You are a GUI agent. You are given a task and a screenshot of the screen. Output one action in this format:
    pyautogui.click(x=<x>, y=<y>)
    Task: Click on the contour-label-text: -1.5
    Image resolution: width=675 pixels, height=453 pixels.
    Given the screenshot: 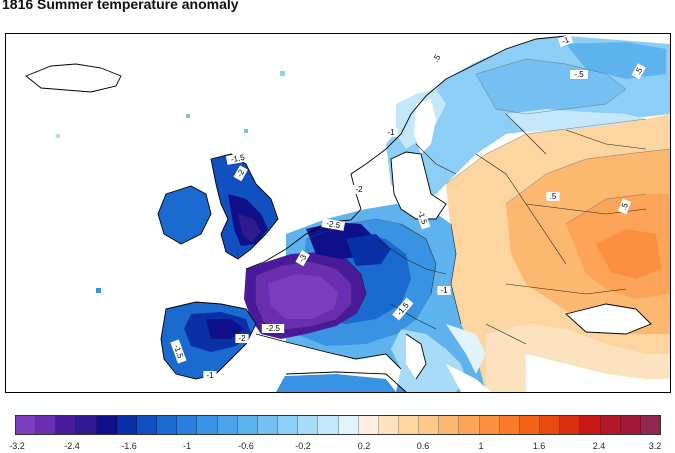 What is the action you would take?
    pyautogui.click(x=238, y=158)
    